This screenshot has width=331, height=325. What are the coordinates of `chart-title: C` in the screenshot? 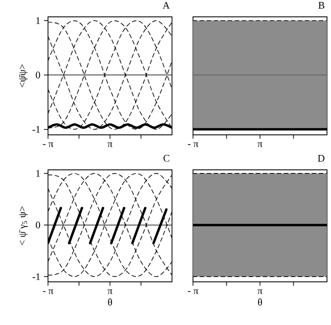 It's located at (167, 158).